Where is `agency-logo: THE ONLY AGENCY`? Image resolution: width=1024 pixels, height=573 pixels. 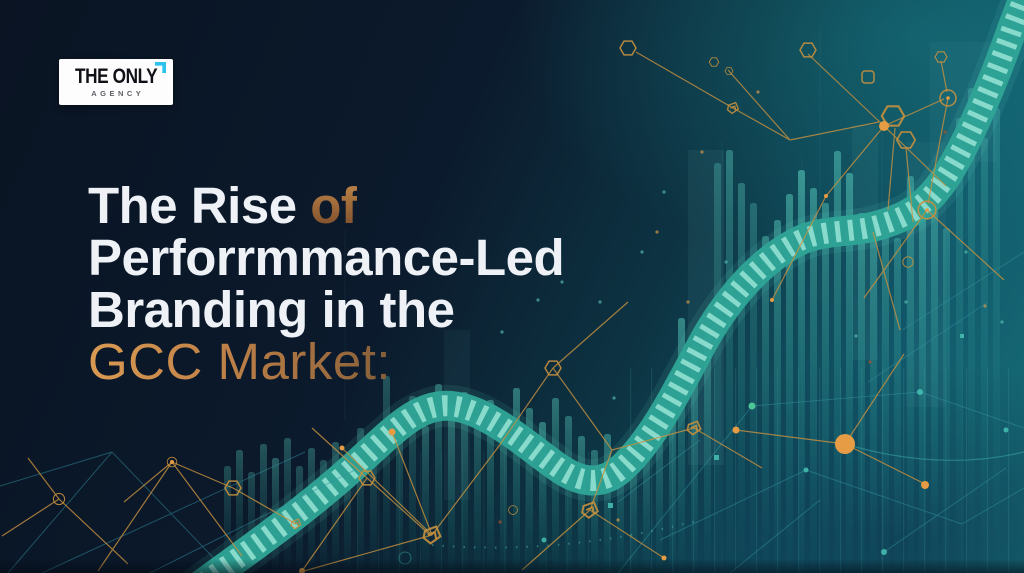
agency-logo: THE ONLY AGENCY is located at coordinates (116, 82).